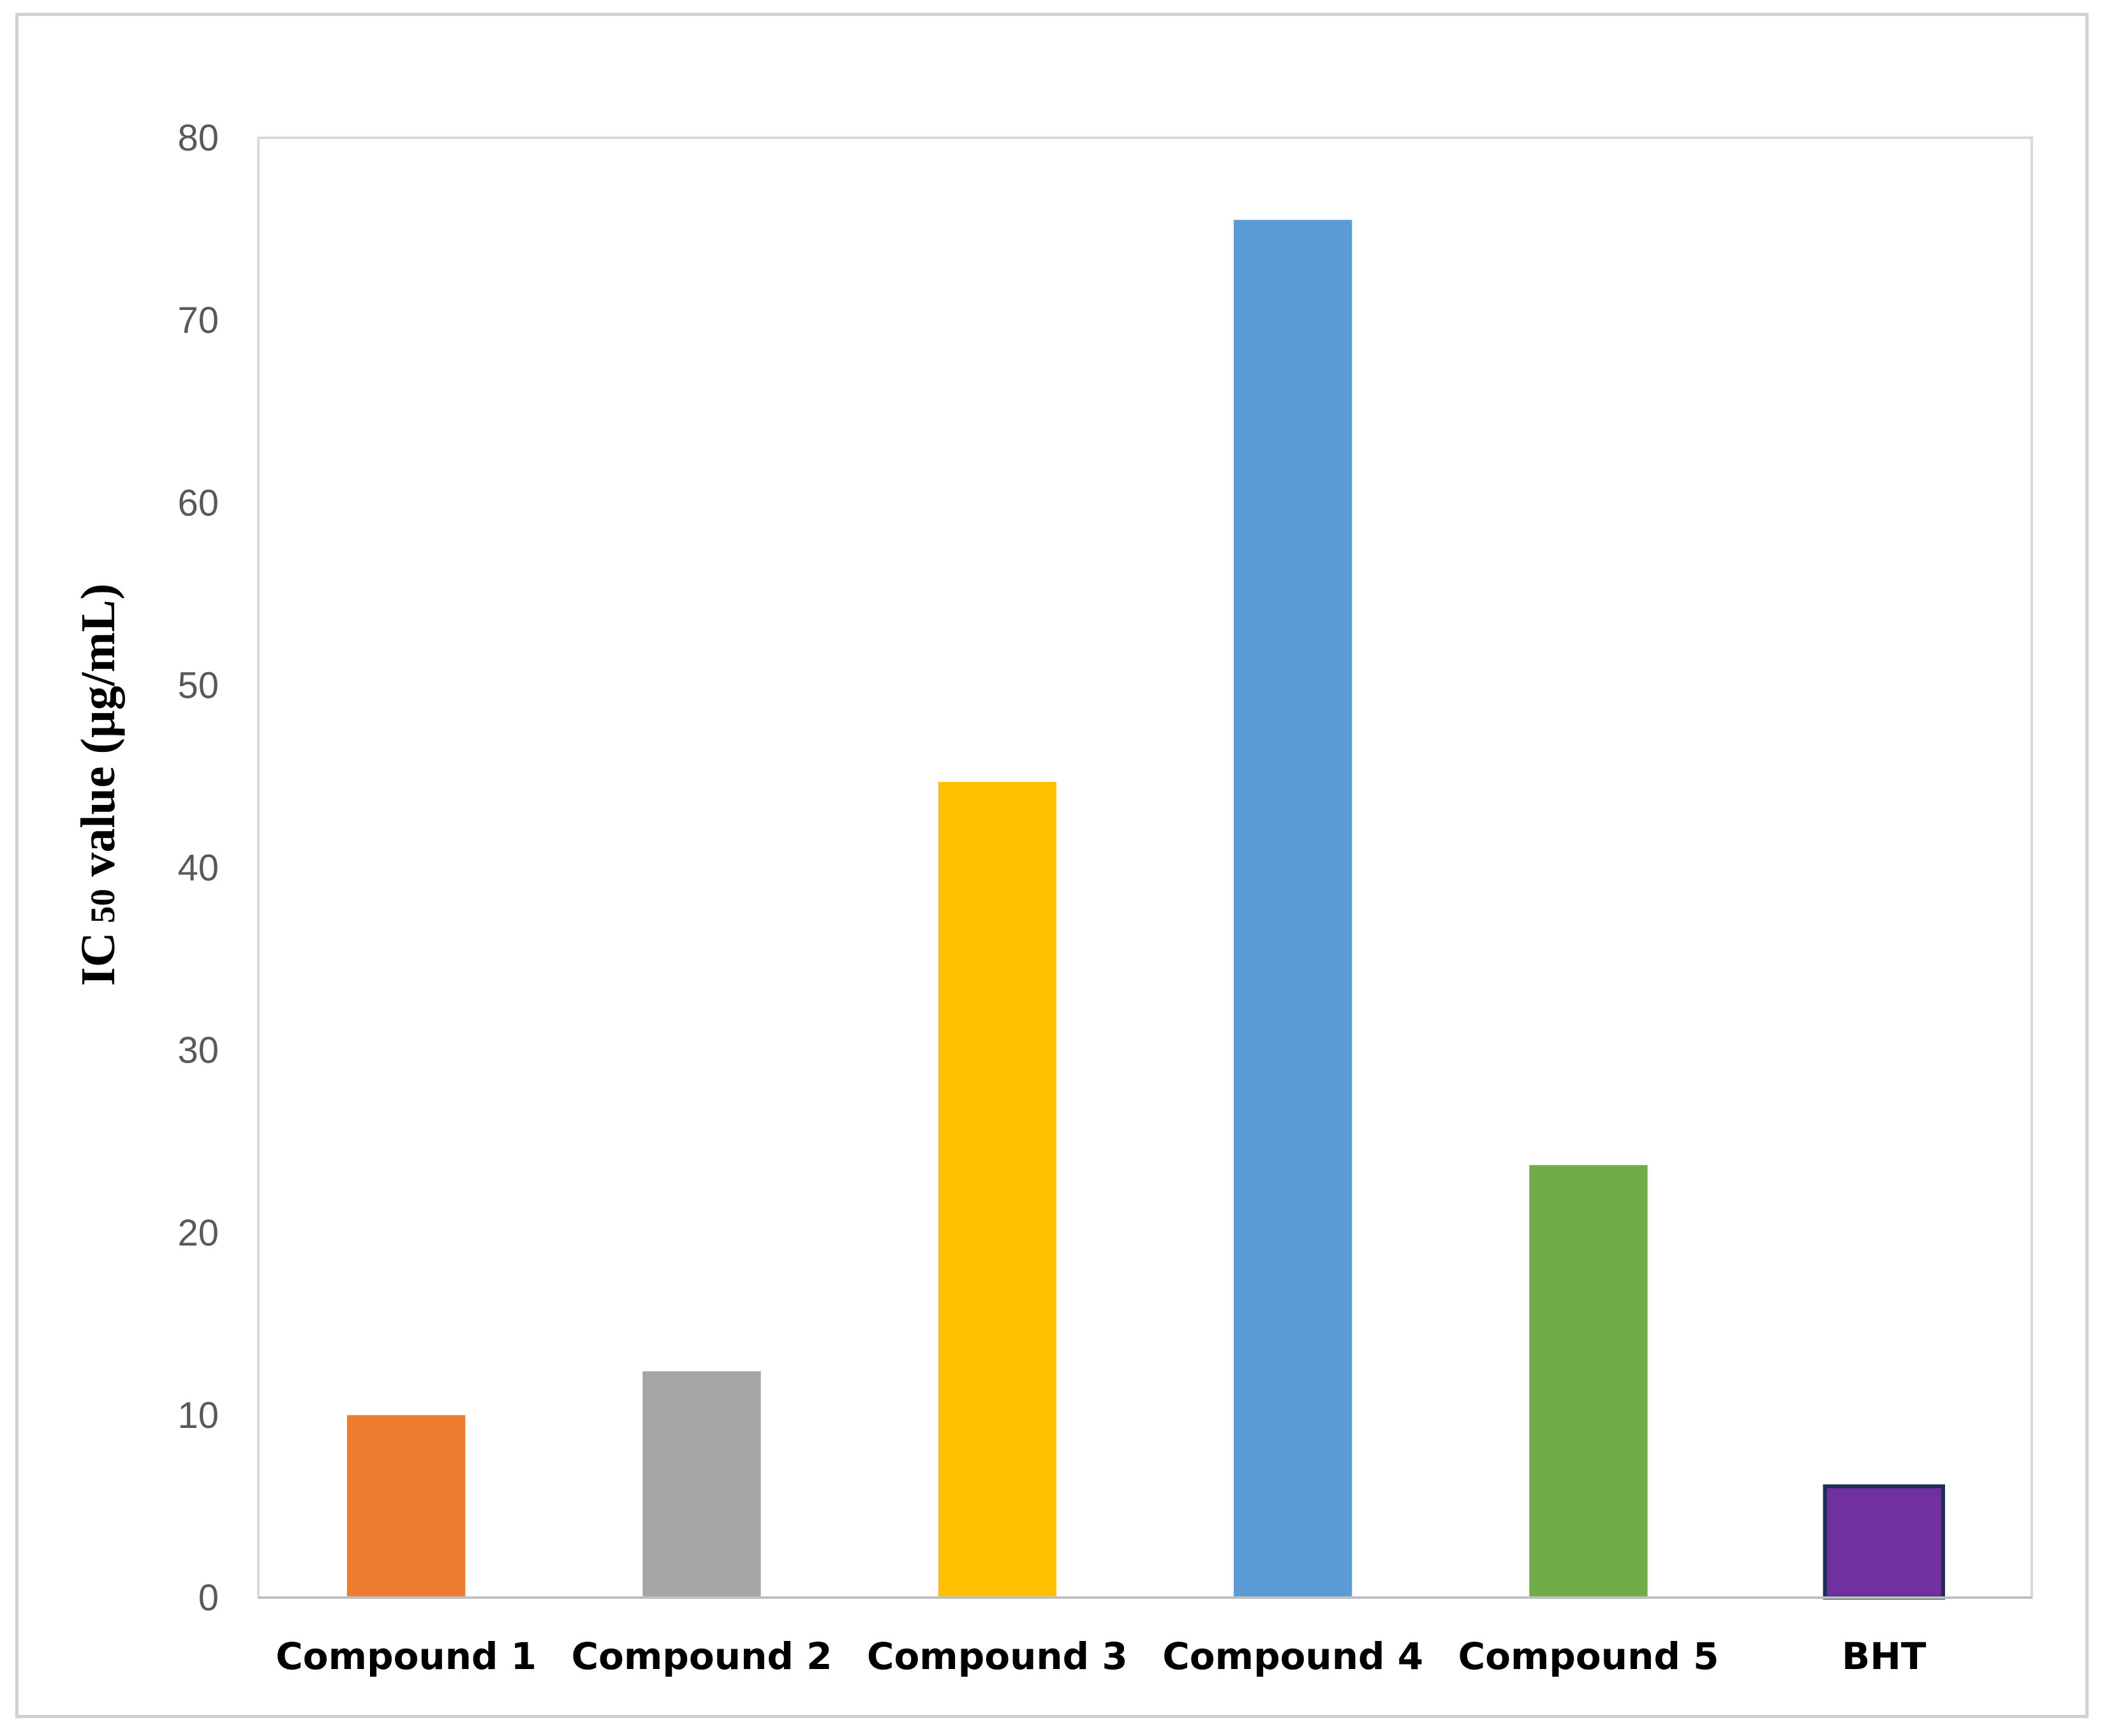 The image size is (2109, 1736). What do you see at coordinates (406, 1656) in the screenshot?
I see `x-tick-label: Compound 1` at bounding box center [406, 1656].